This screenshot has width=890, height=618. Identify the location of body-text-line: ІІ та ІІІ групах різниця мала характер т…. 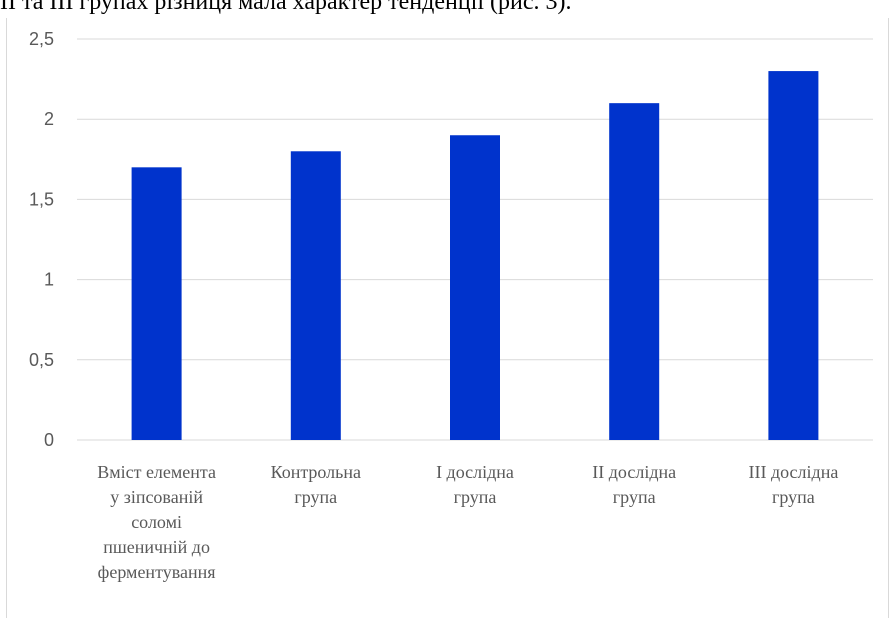
(286, 7).